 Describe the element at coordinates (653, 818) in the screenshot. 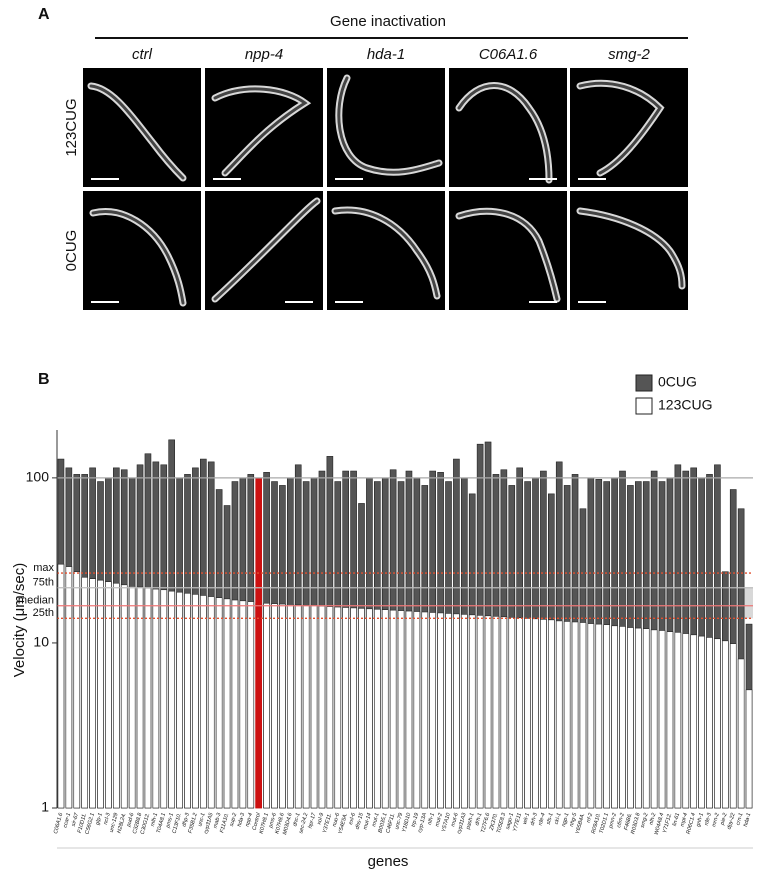

I see `x-tick-label: nlh-2` at that location.